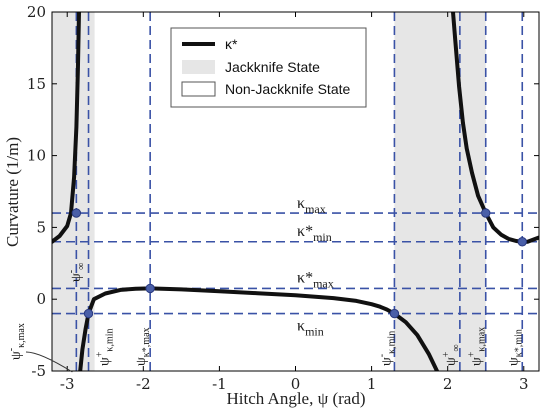 The height and width of the screenshot is (416, 550). I want to click on label-psi-minus-kappa-min-sup: -, so click(381, 355).